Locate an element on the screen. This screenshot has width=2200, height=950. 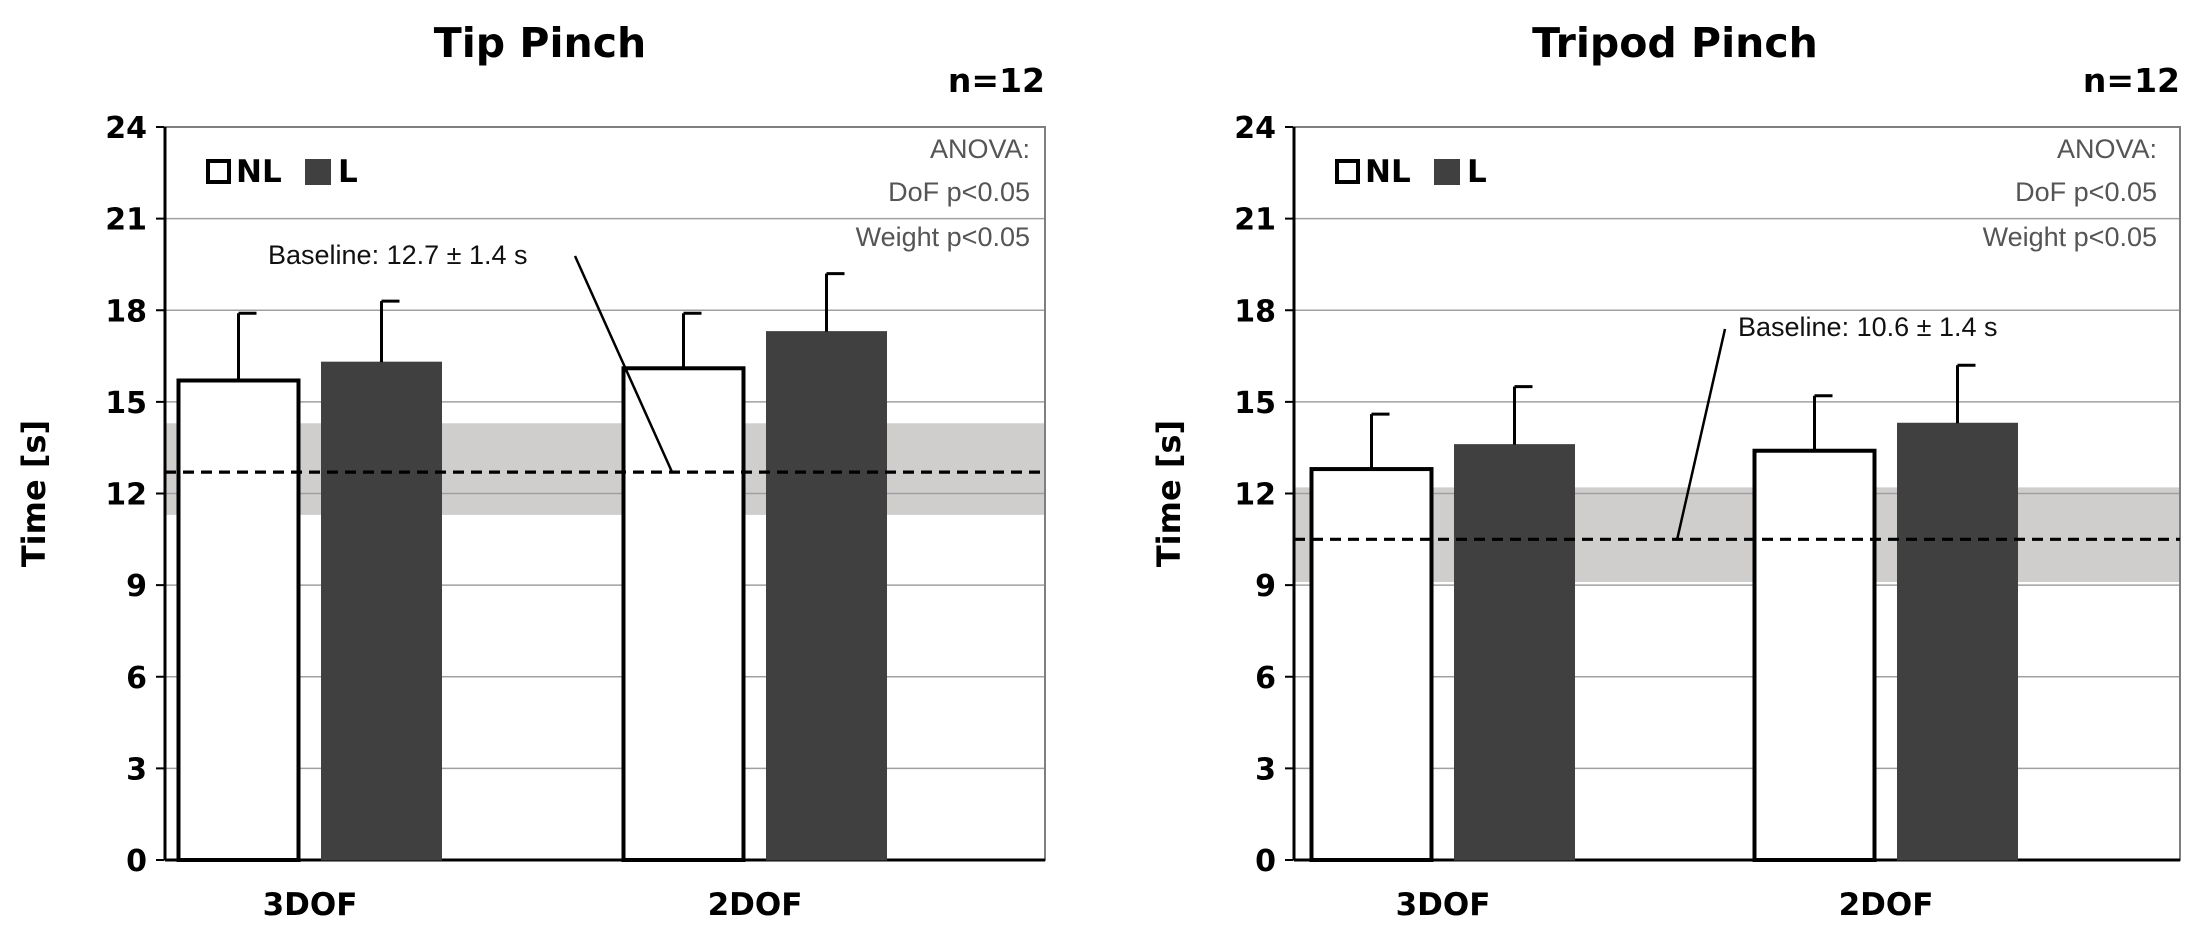
chart-title: Tip Pinch is located at coordinates (540, 43).